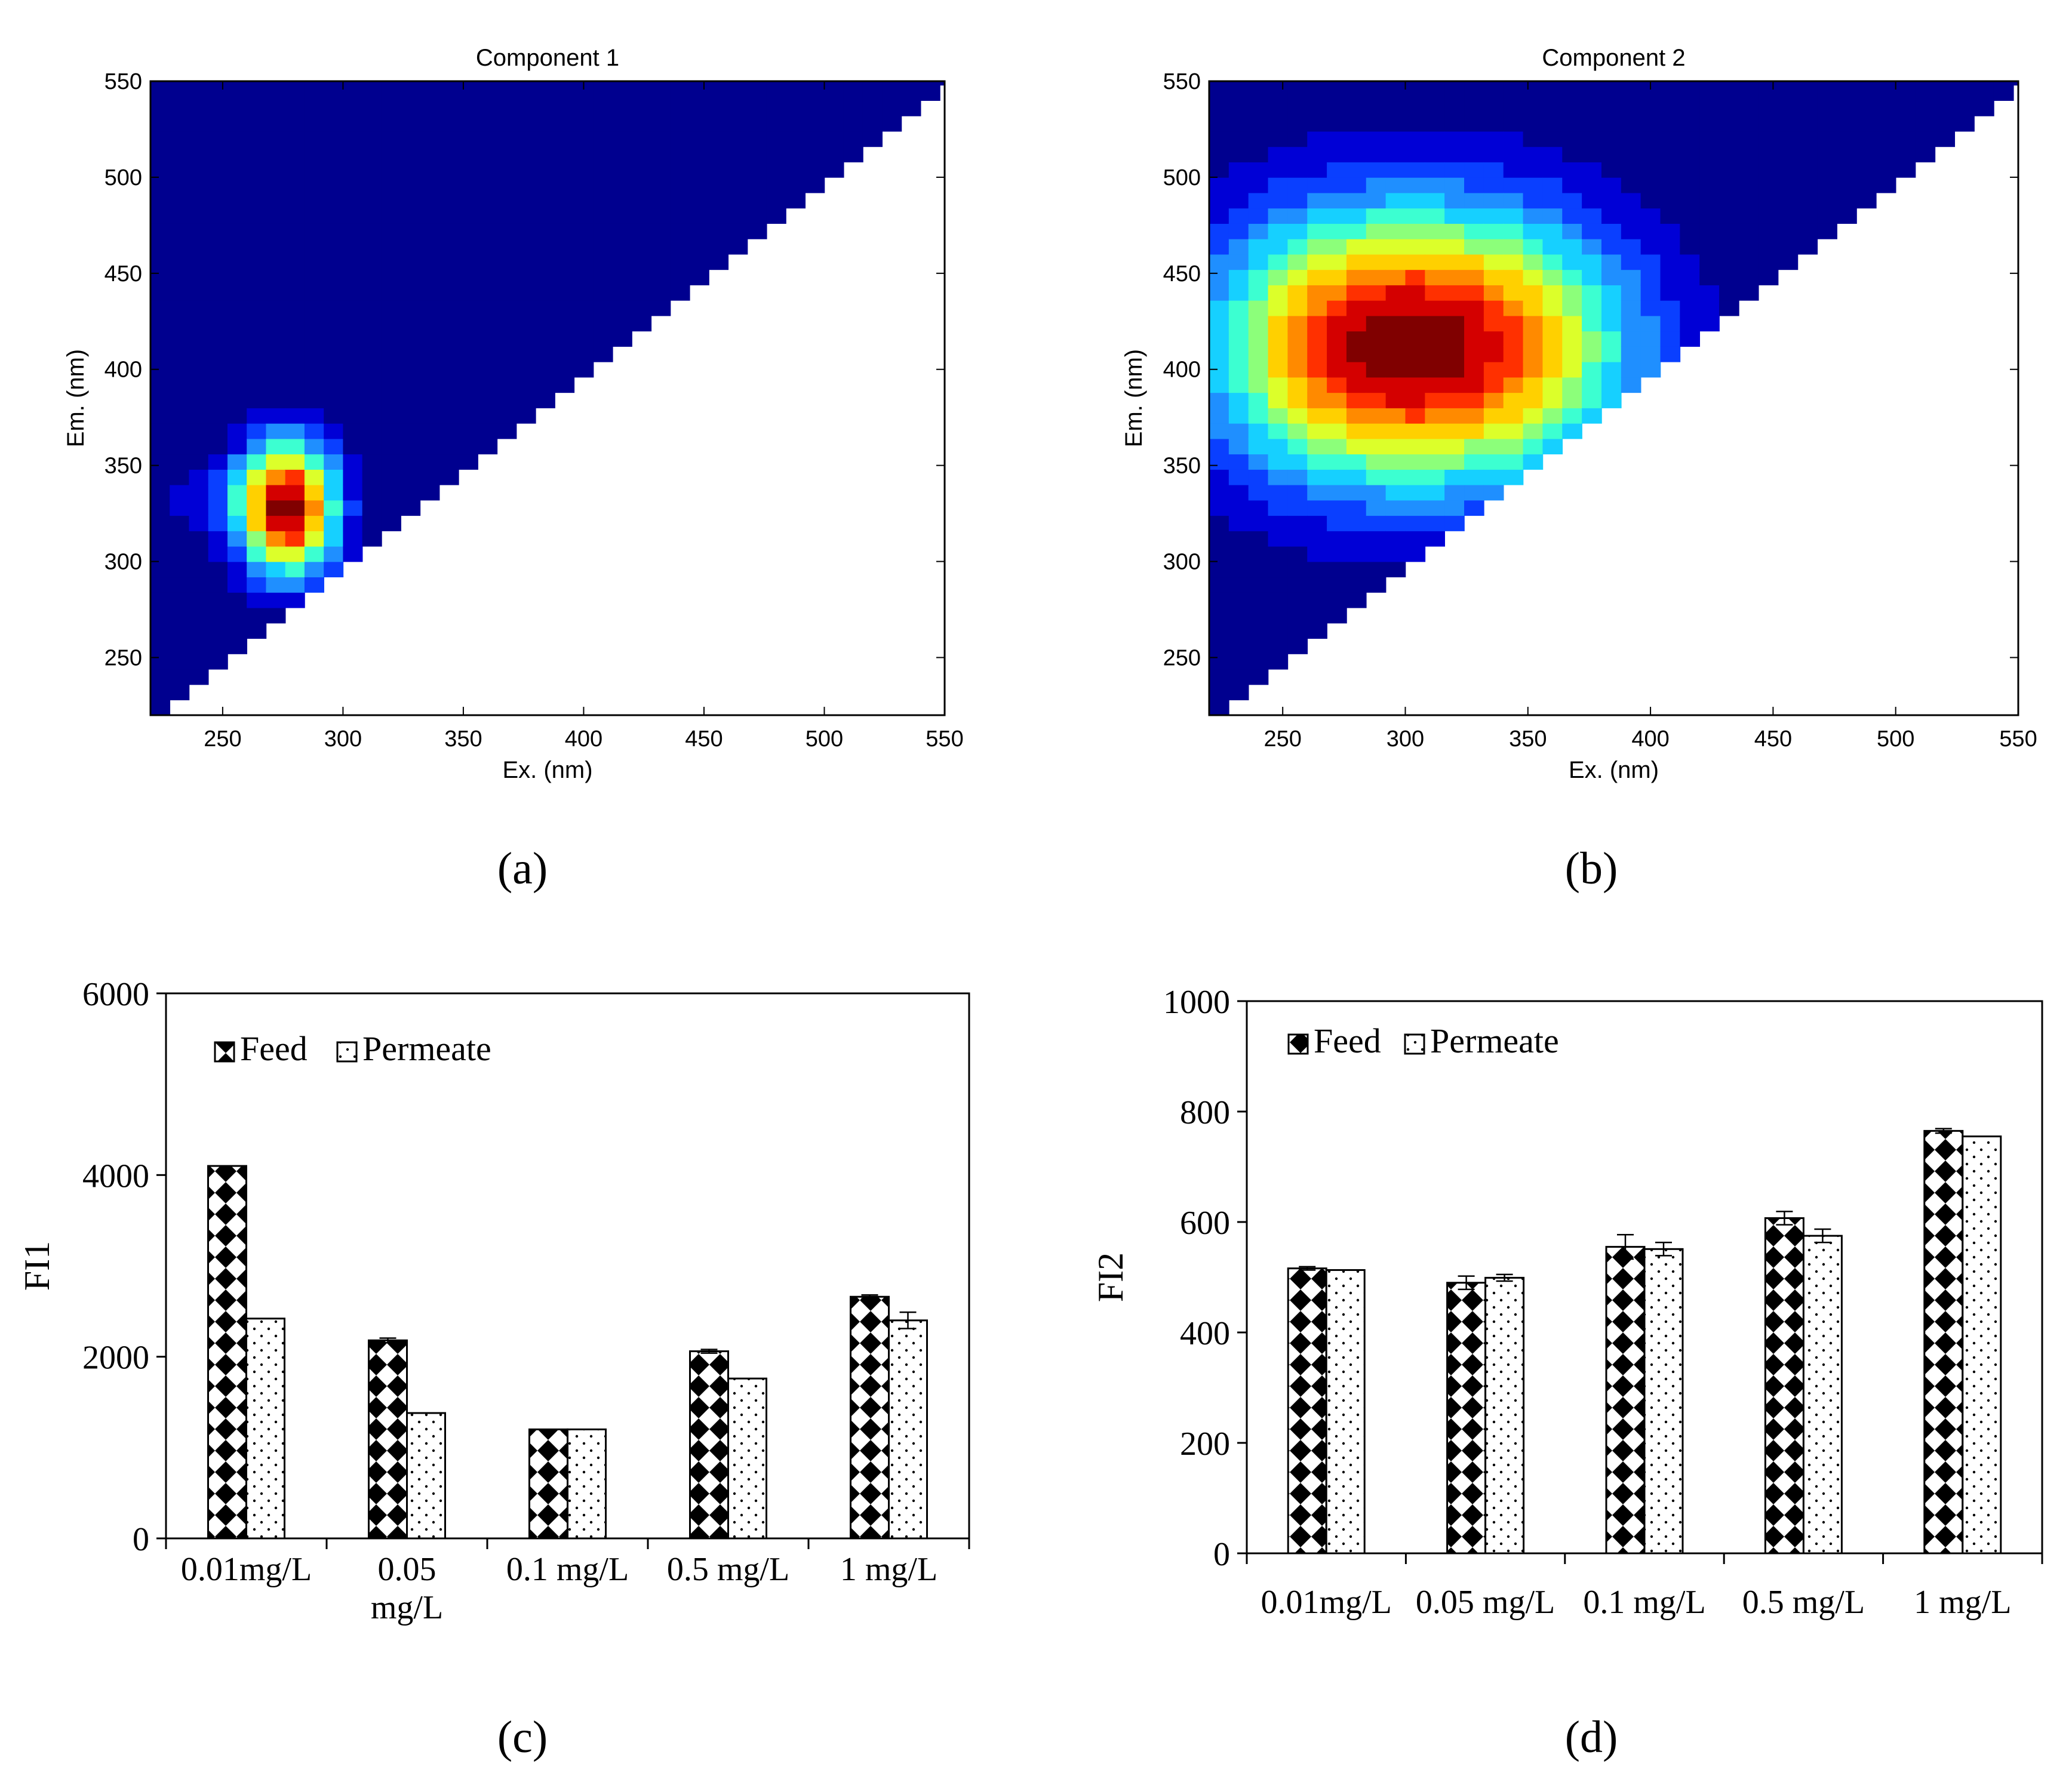 The height and width of the screenshot is (1773, 2072). I want to click on bar-feed, so click(1944, 1342).